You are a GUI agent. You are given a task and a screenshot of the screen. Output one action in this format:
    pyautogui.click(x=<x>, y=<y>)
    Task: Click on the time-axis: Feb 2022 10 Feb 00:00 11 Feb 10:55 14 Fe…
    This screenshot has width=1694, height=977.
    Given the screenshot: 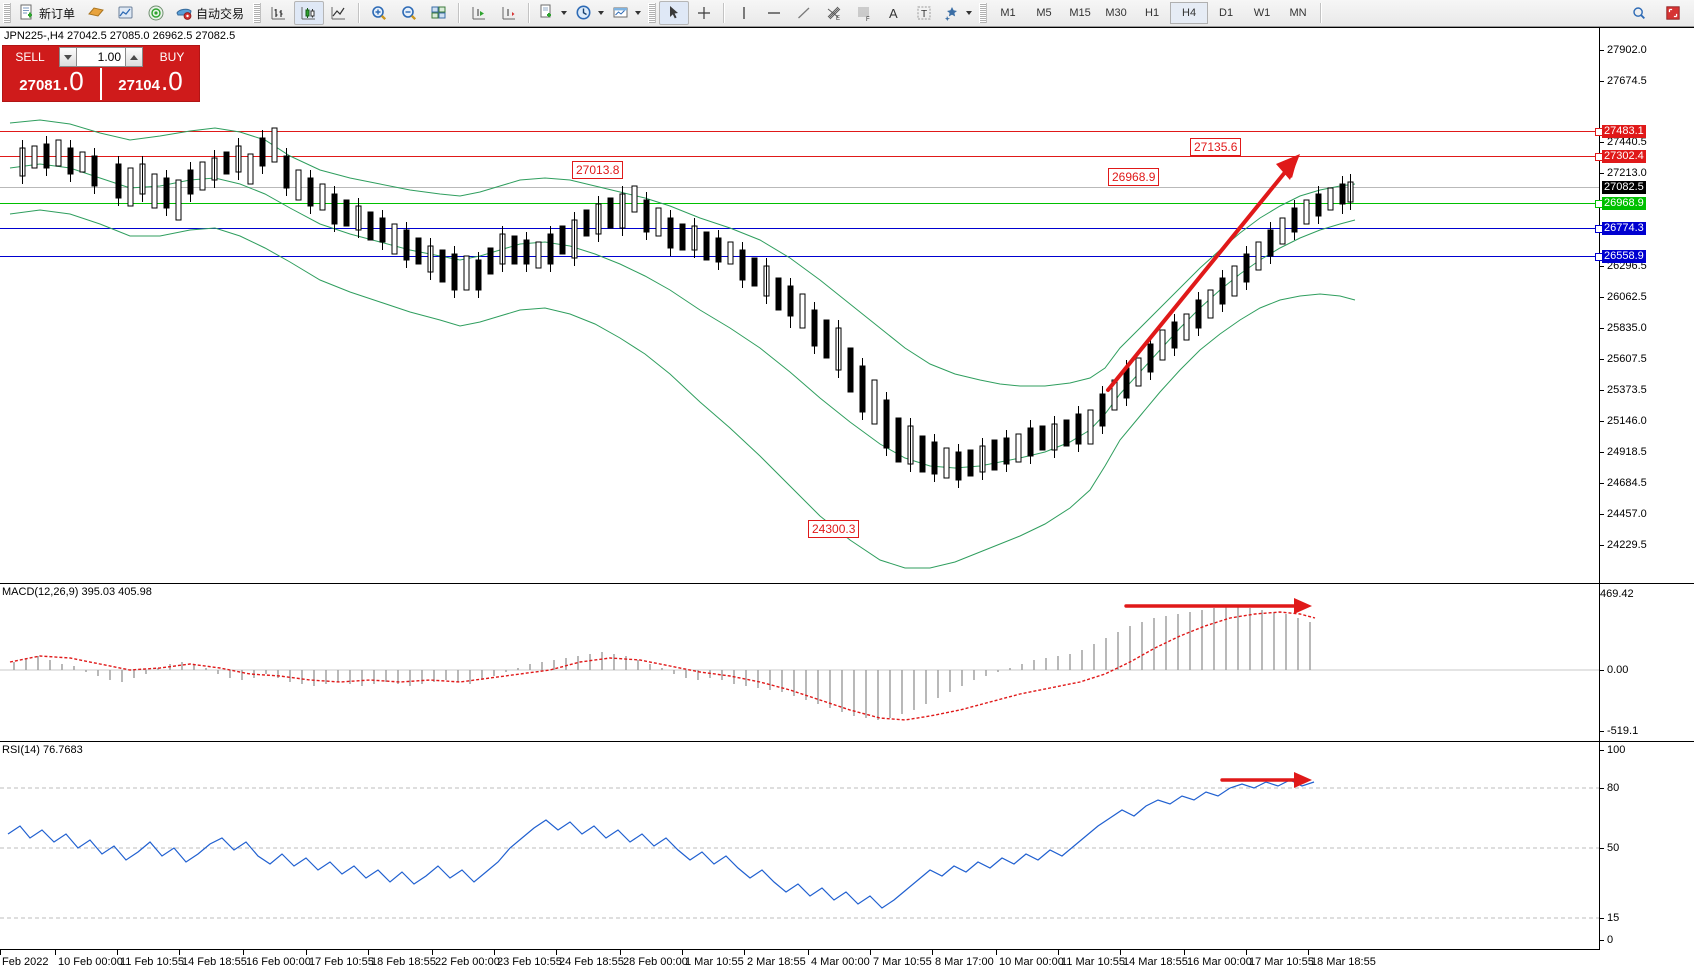 What is the action you would take?
    pyautogui.click(x=800, y=963)
    